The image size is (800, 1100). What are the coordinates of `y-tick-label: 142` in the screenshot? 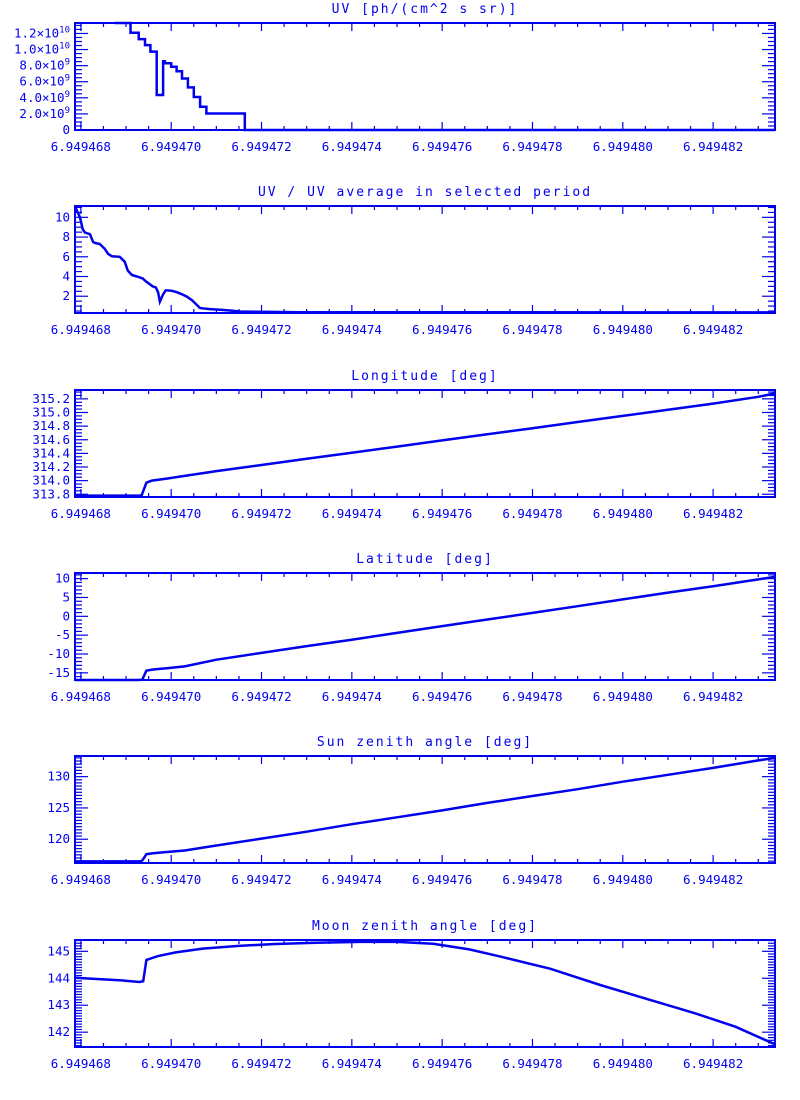 It's located at (58, 1031).